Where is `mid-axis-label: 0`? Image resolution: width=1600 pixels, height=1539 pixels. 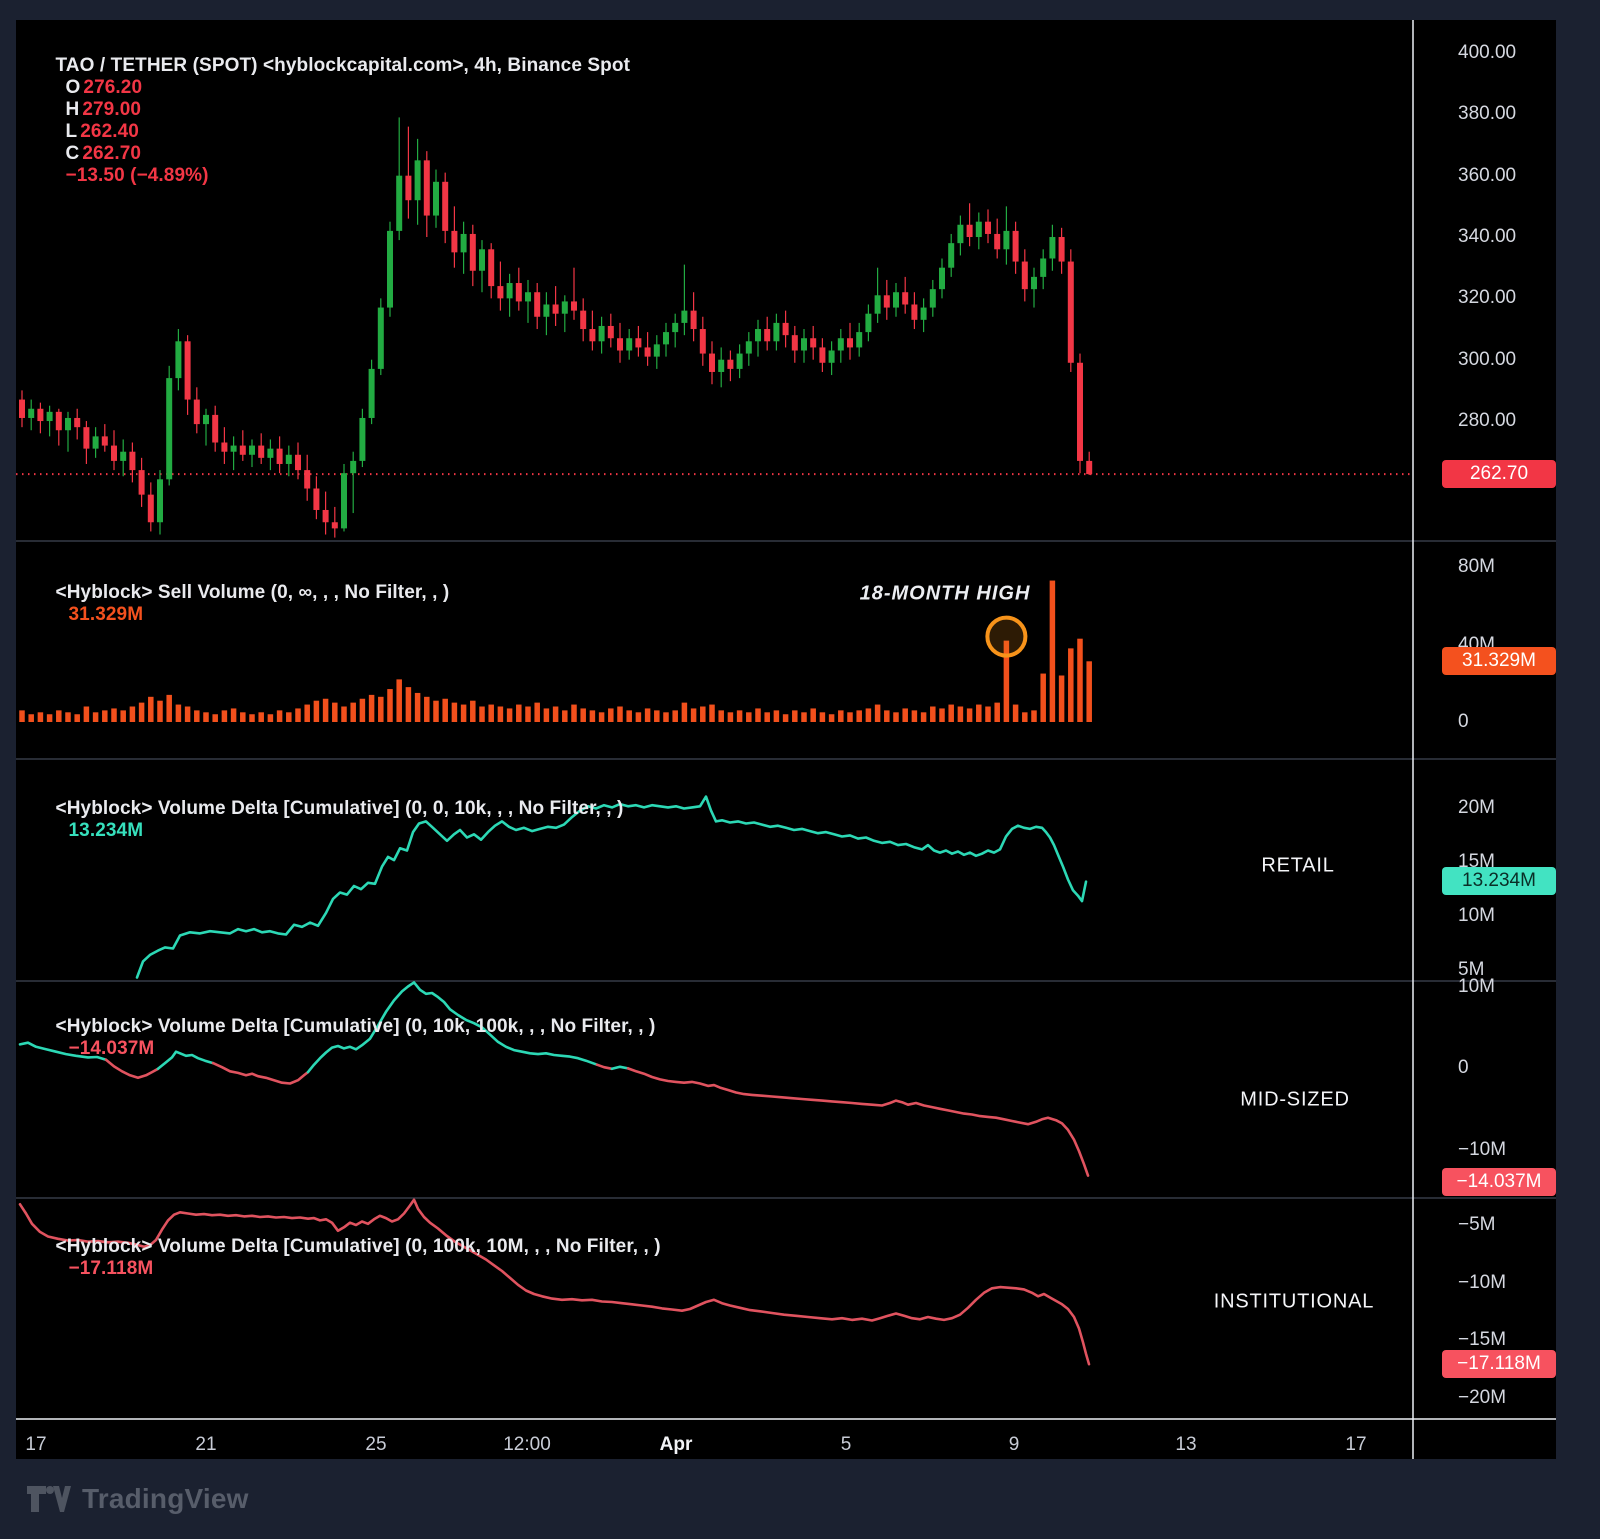 mid-axis-label: 0 is located at coordinates (1463, 1067).